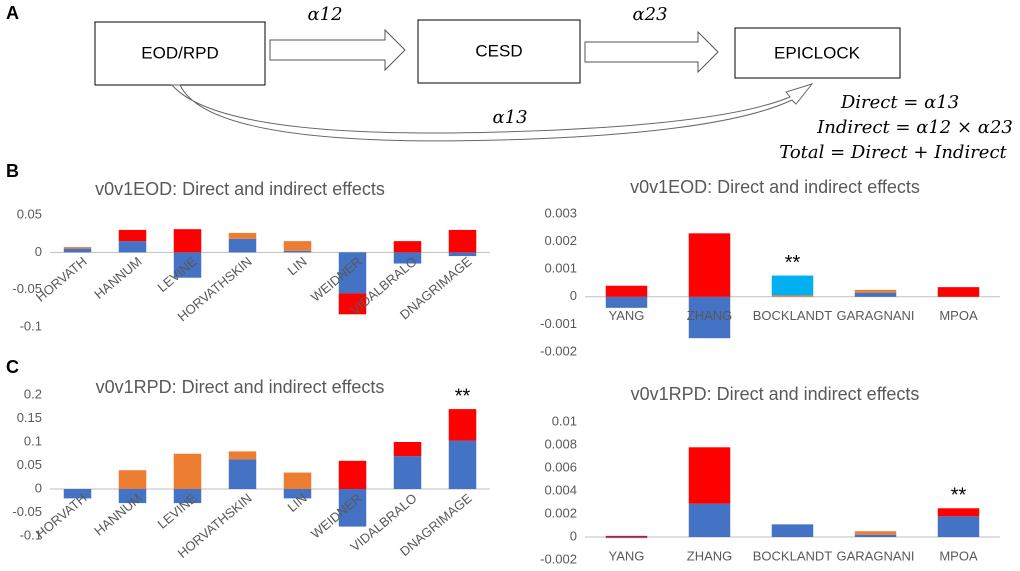  What do you see at coordinates (893, 152) in the screenshot?
I see `equation: Total = Direct + Indirect` at bounding box center [893, 152].